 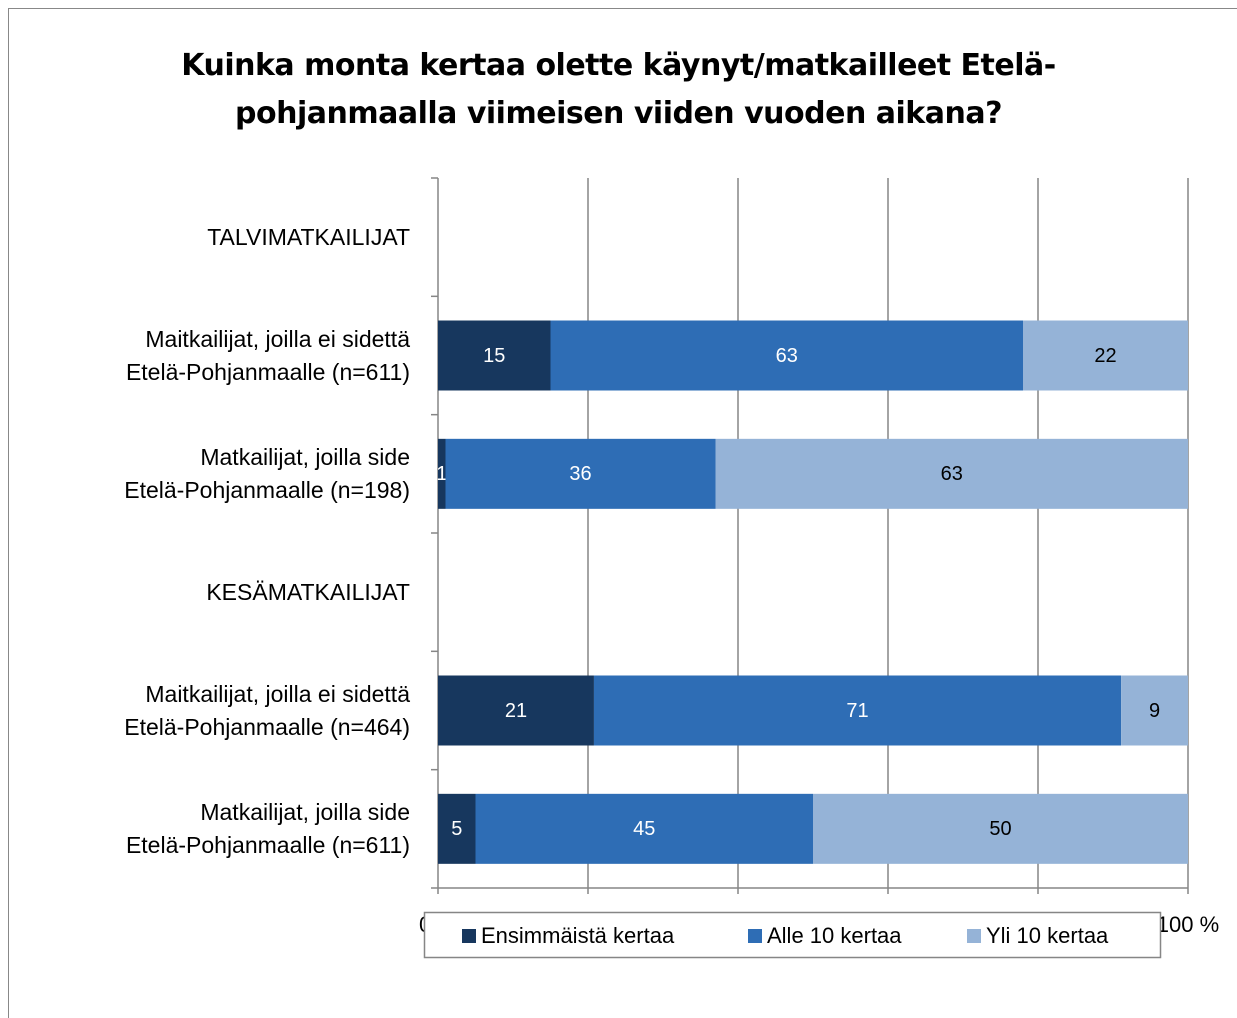 I want to click on data-label: 5, so click(x=456, y=829).